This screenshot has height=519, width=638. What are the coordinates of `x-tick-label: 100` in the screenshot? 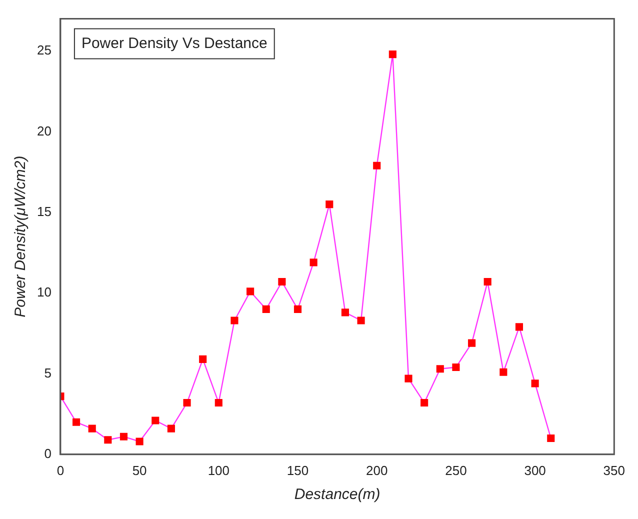 It's located at (219, 470).